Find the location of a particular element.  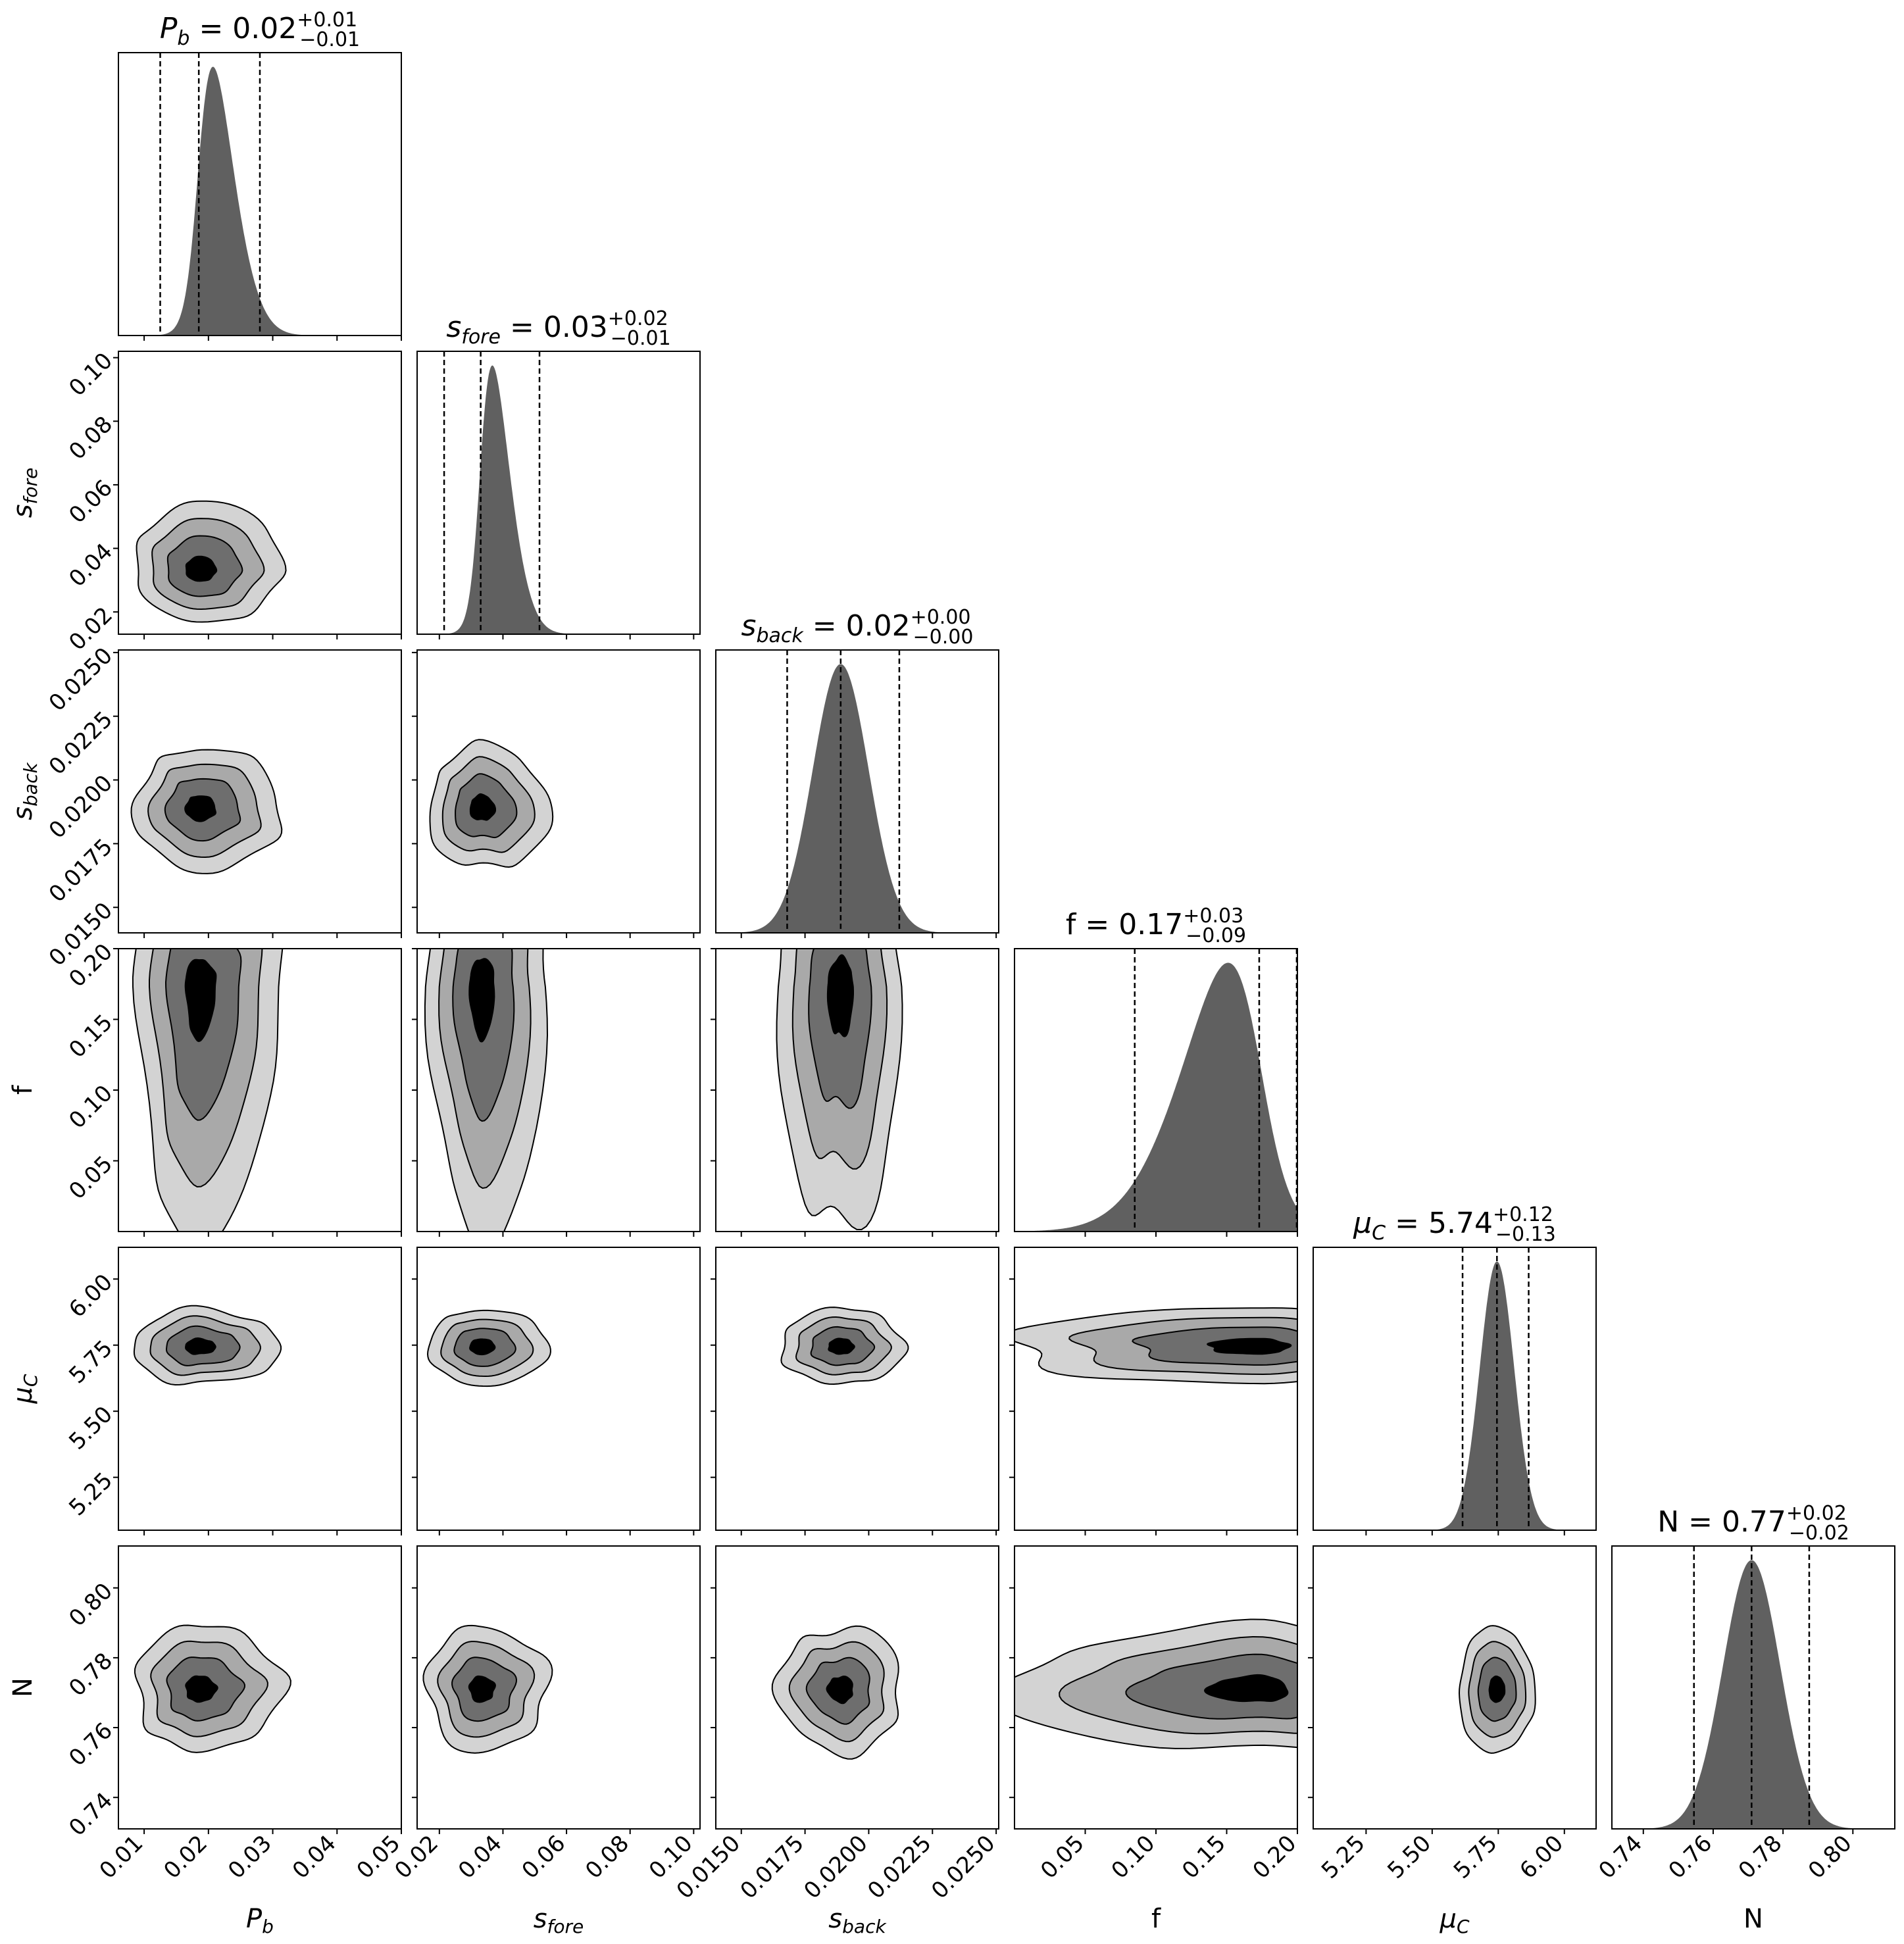

y-axis-label-muC: μC is located at coordinates (24, 1389).